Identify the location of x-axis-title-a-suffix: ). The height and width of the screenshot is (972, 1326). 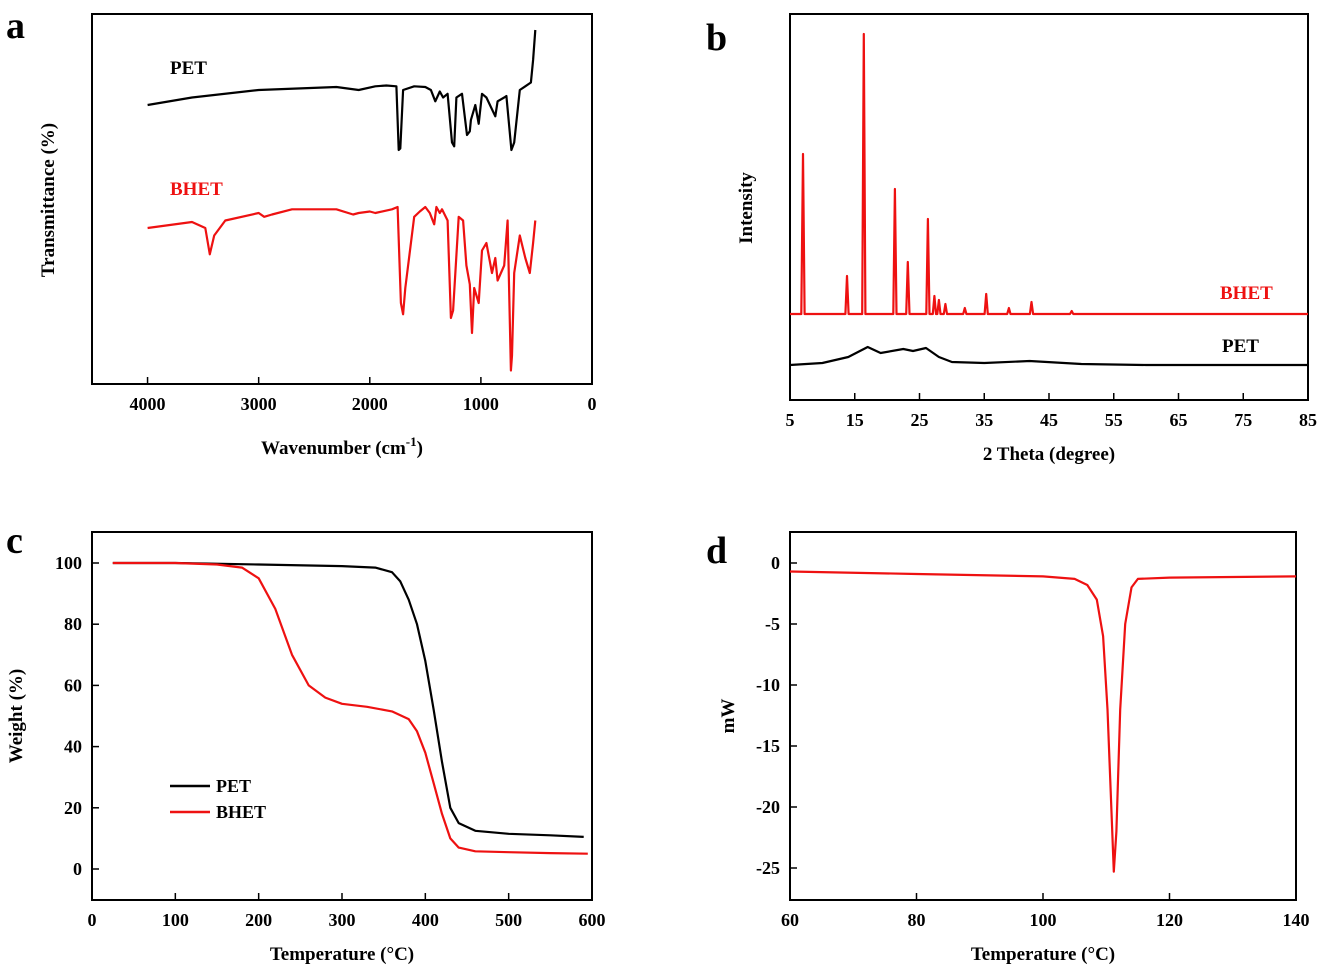
(420, 448).